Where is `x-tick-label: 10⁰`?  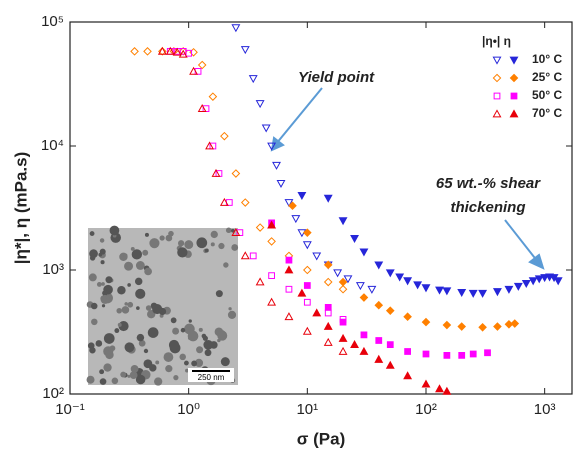
x-tick-label: 10⁰ is located at coordinates (188, 409).